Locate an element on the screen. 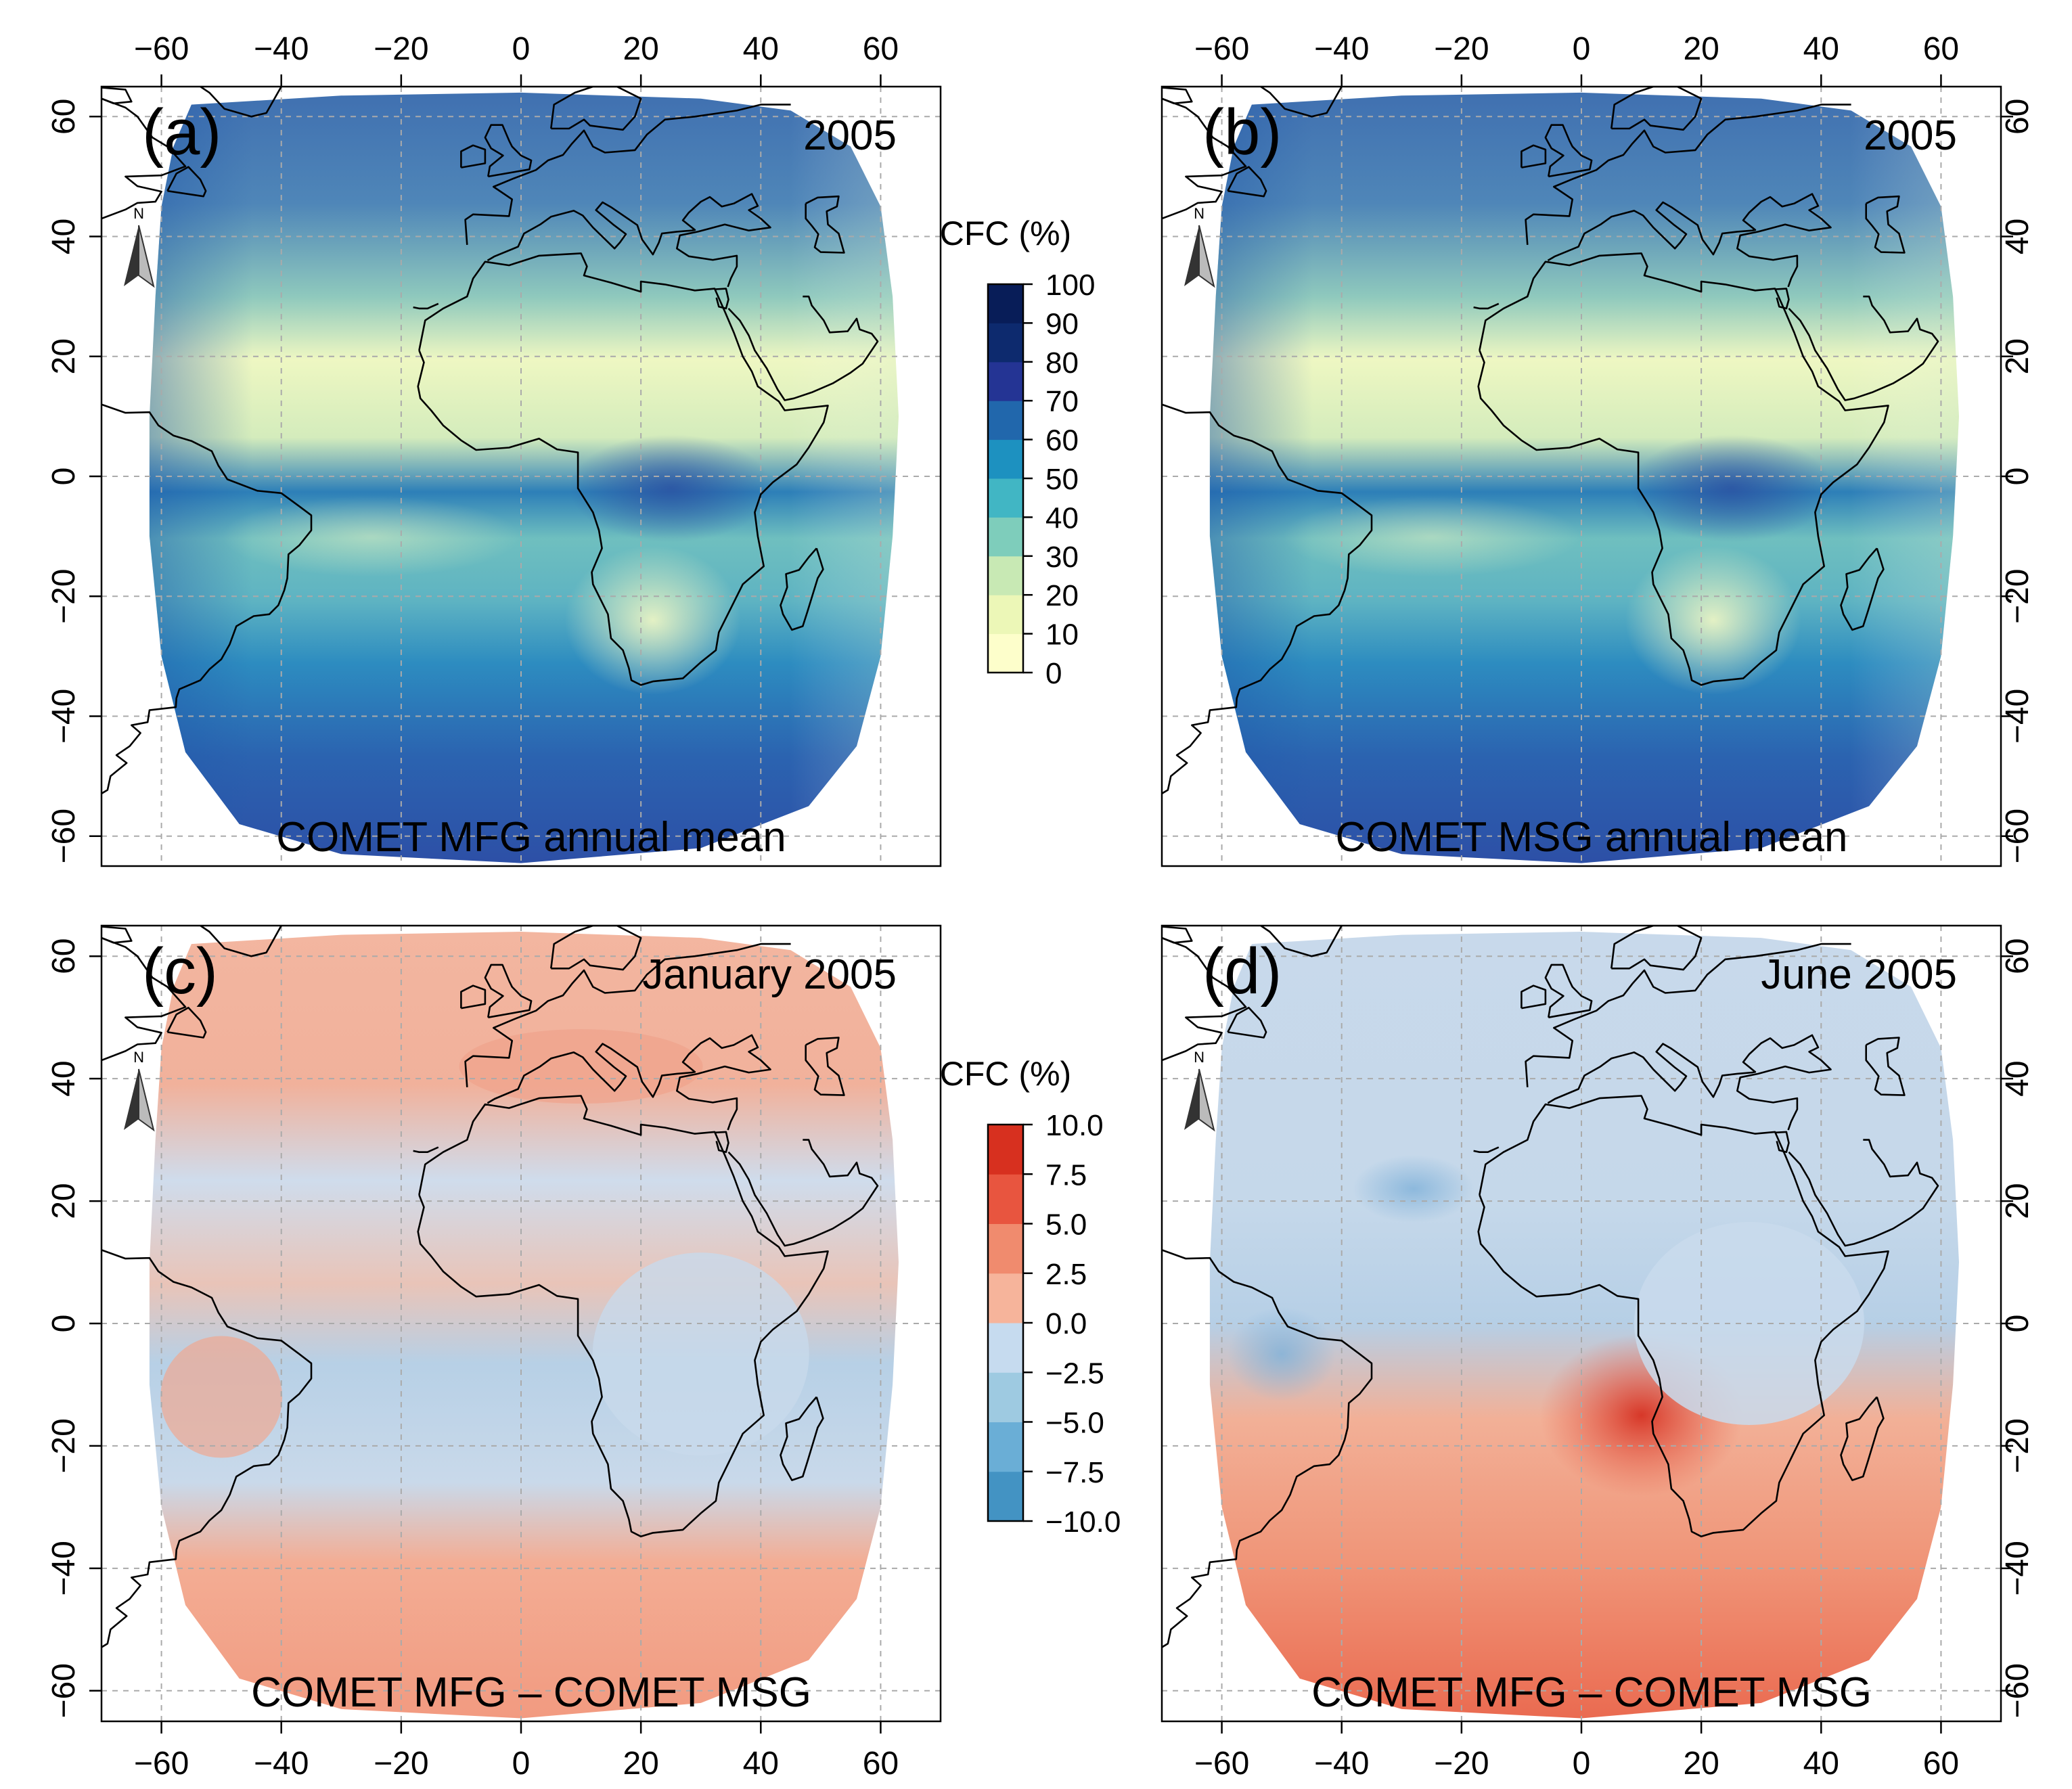  coastlines is located at coordinates (490, 441).